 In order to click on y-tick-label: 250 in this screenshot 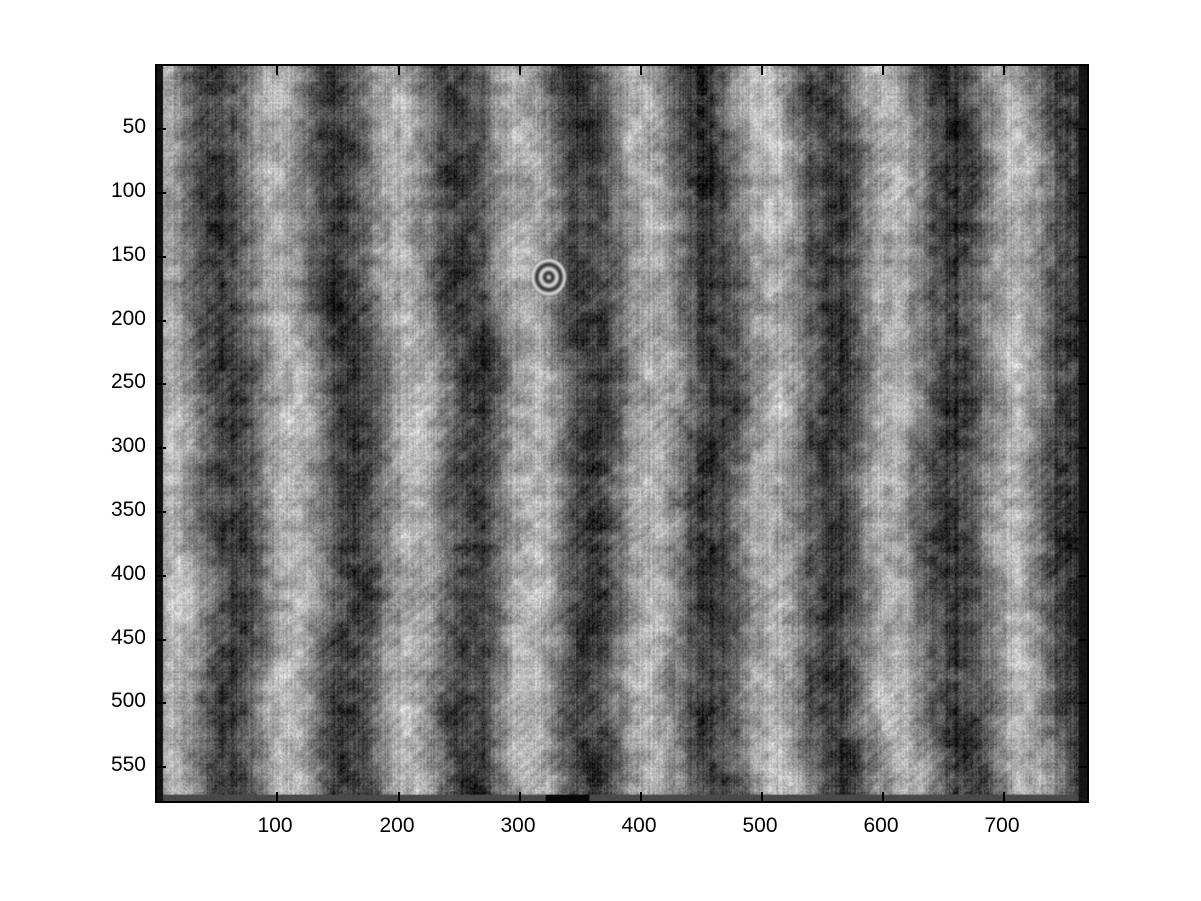, I will do `click(128, 381)`.